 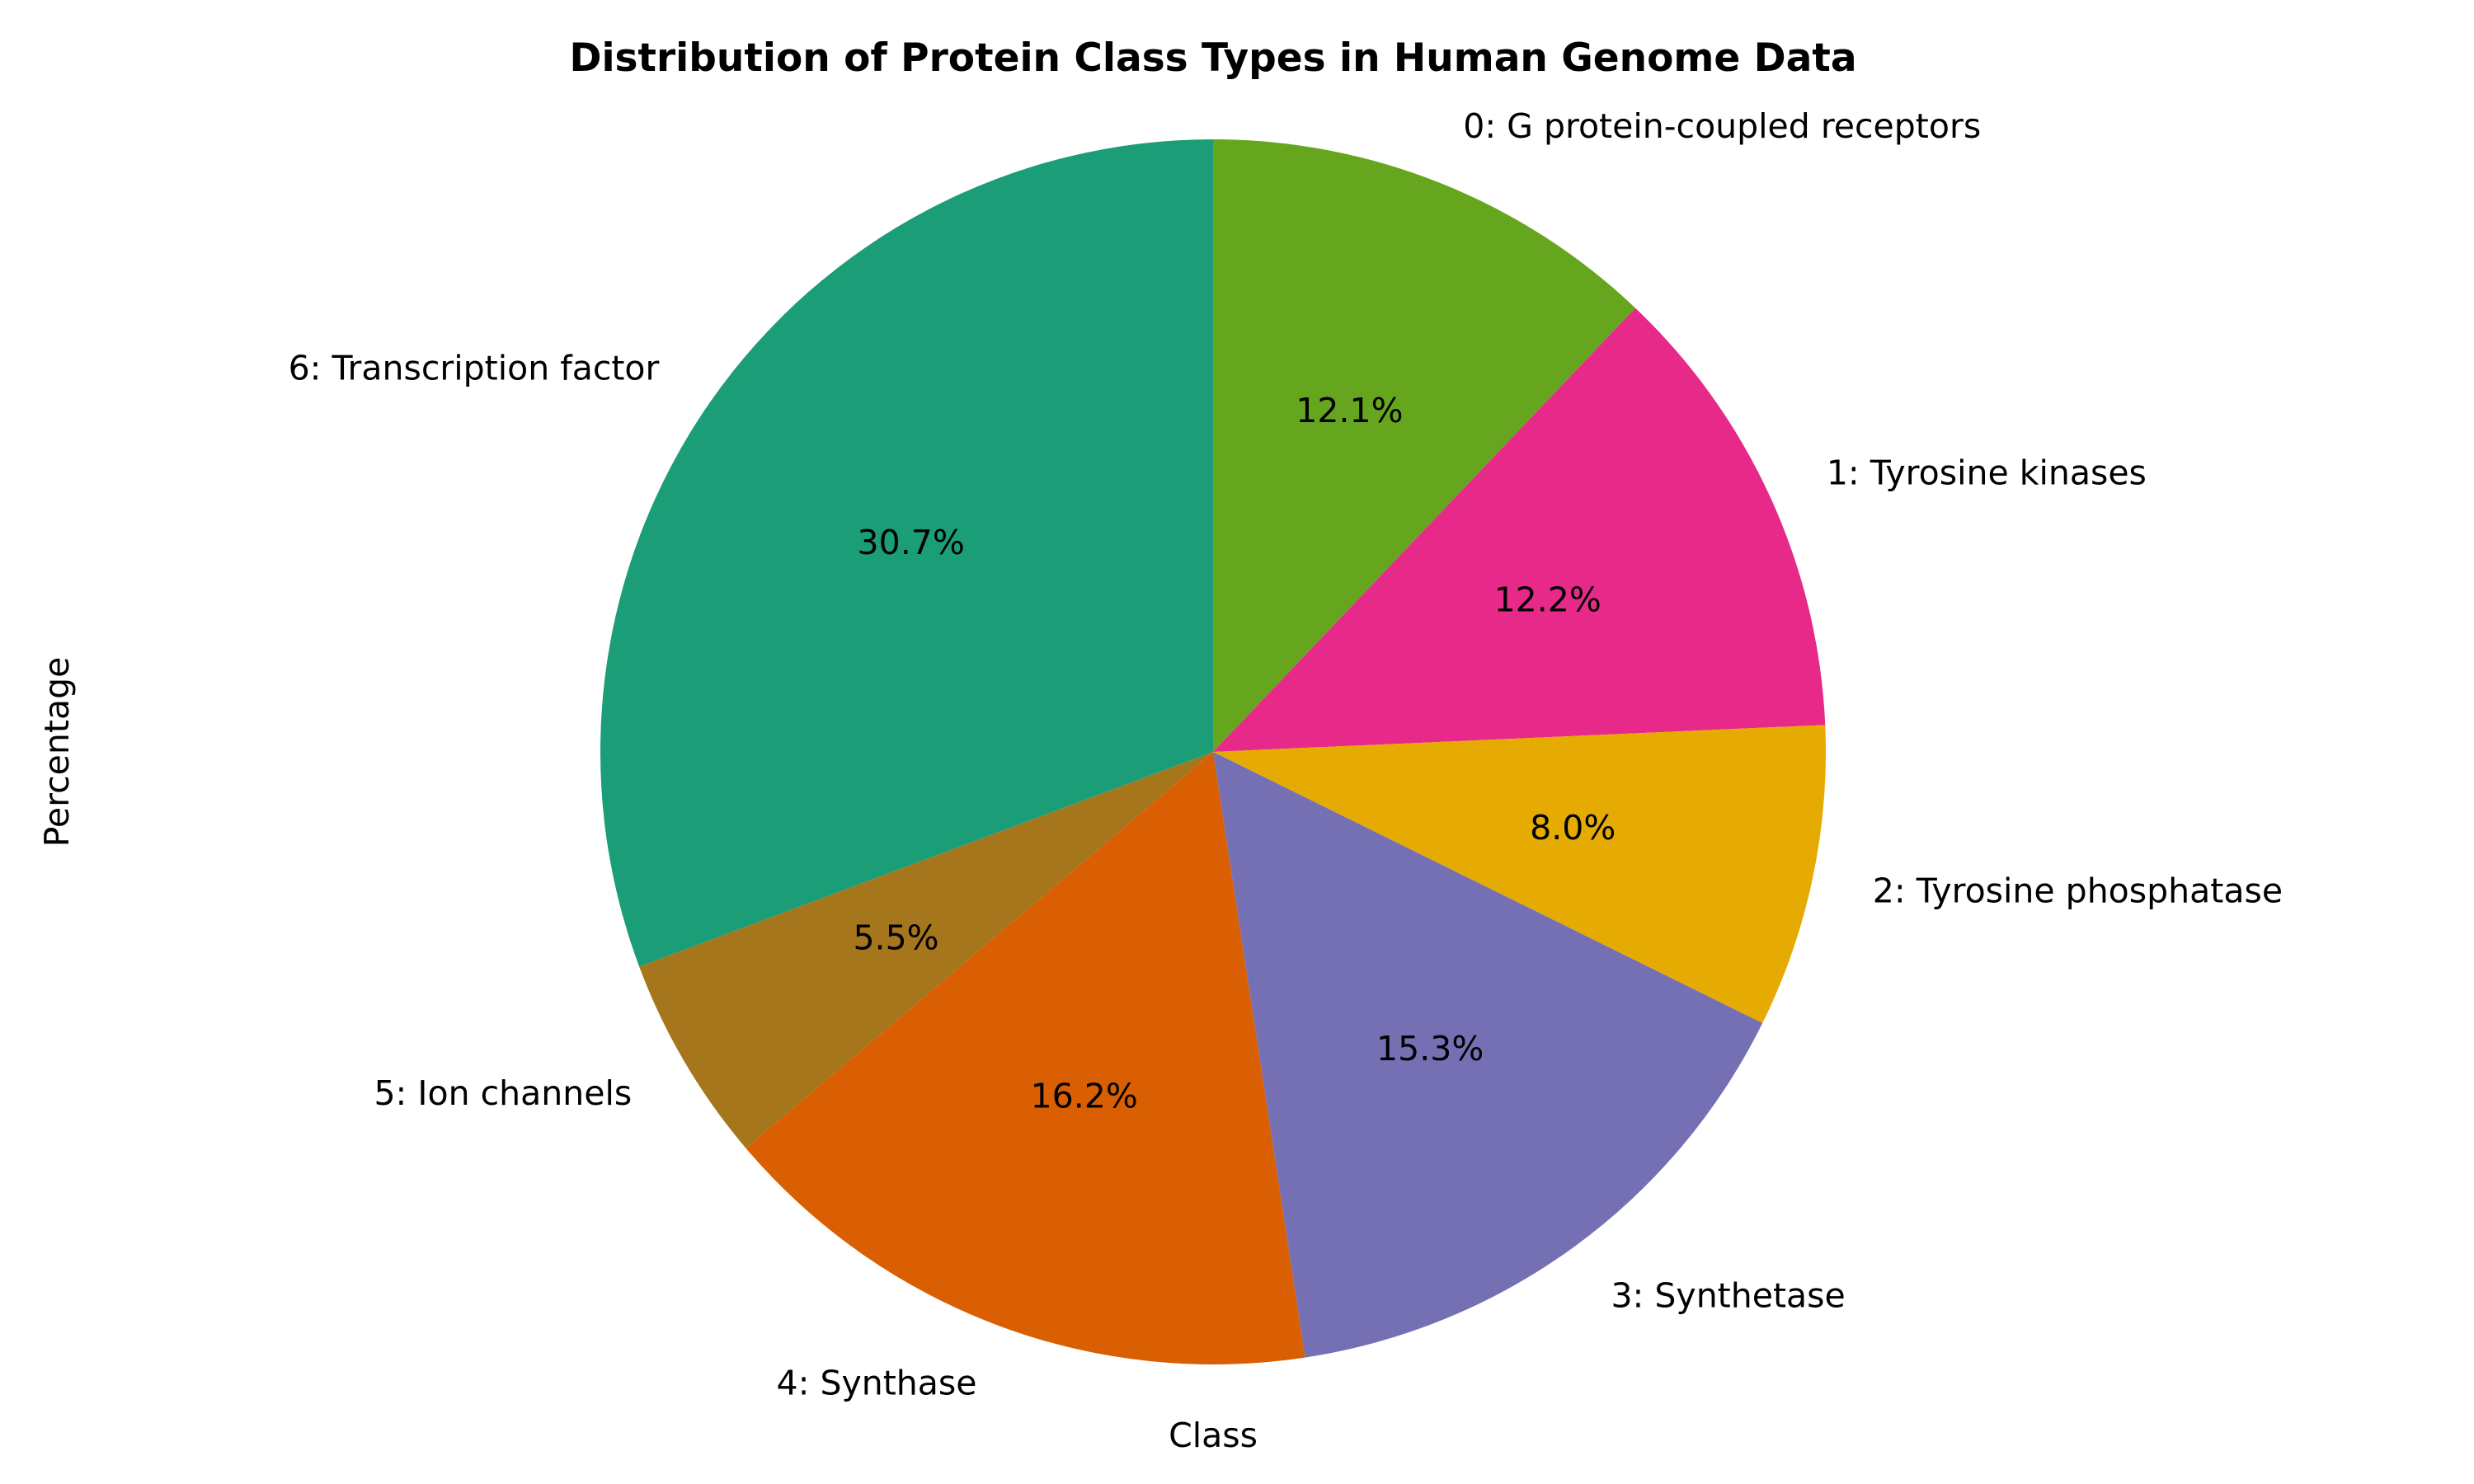 I want to click on pie-slice-transcription-factor, so click(x=906, y=553).